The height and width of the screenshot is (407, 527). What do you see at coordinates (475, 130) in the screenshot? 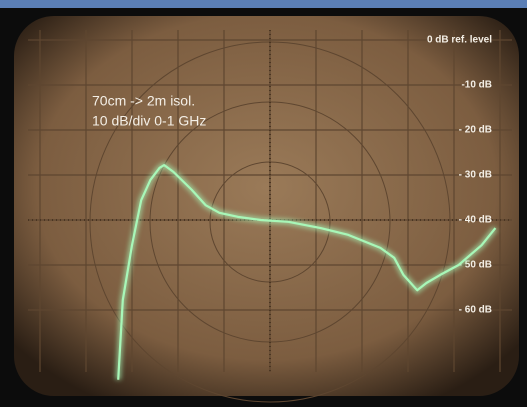
I see `y-tick-label: - 20 dB` at bounding box center [475, 130].